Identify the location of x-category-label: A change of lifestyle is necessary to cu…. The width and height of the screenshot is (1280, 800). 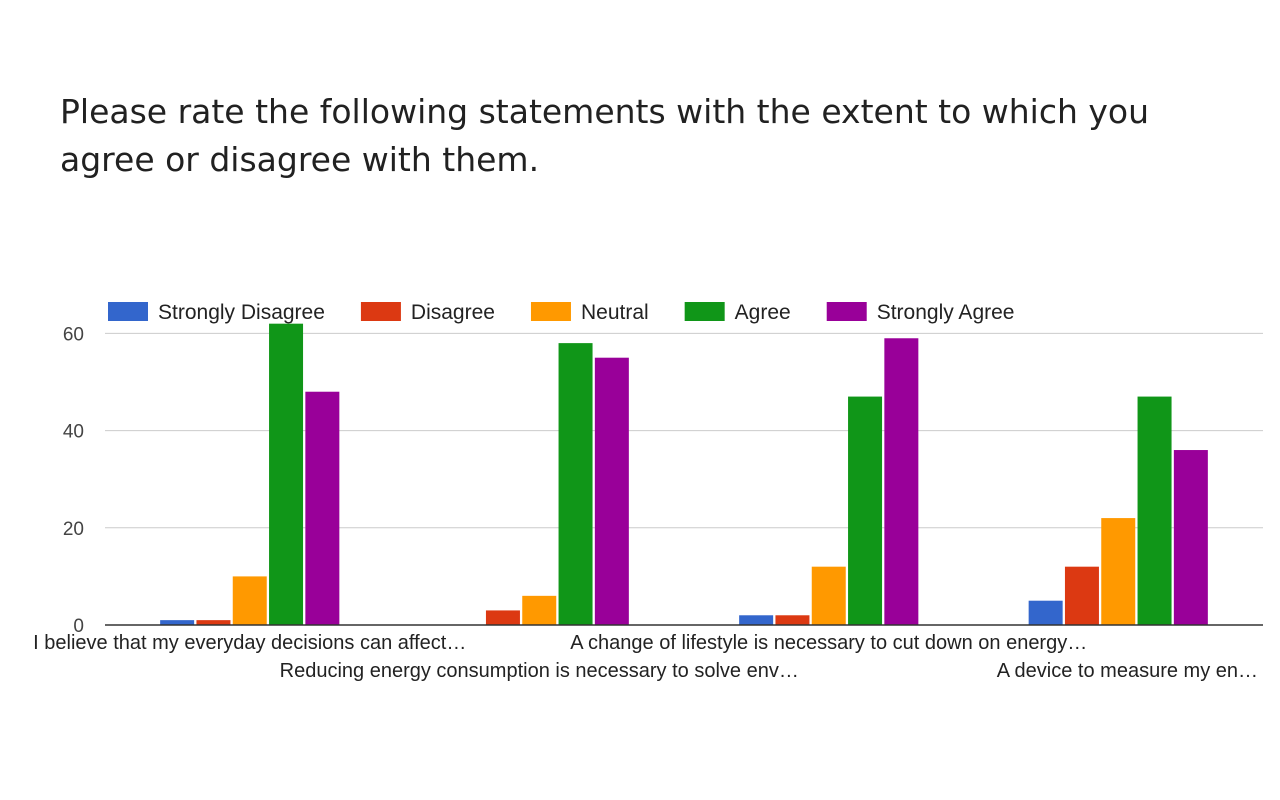
(828, 643).